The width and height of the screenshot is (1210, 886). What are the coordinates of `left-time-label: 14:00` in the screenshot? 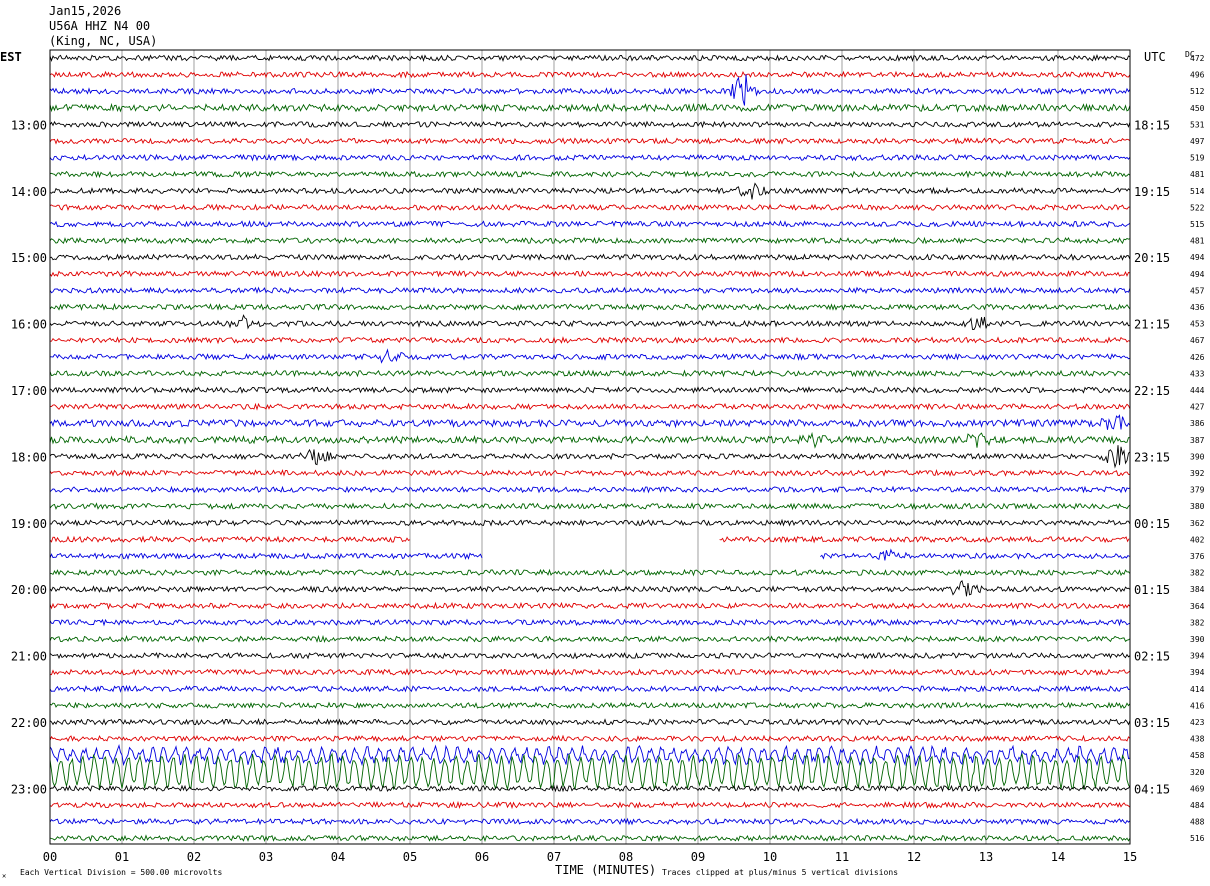 It's located at (29, 192).